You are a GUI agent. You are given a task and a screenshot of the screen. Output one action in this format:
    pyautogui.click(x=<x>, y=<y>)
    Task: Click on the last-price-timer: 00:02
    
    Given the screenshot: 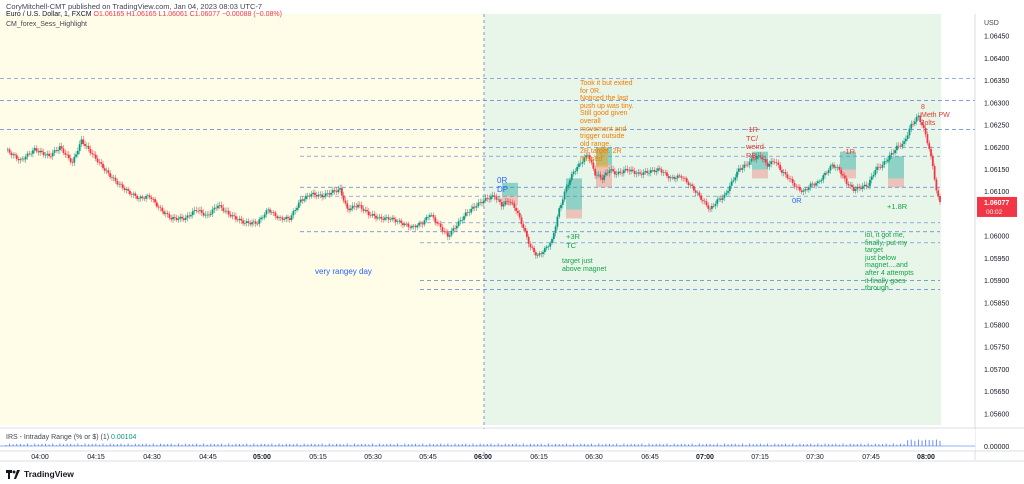 What is the action you would take?
    pyautogui.click(x=994, y=212)
    